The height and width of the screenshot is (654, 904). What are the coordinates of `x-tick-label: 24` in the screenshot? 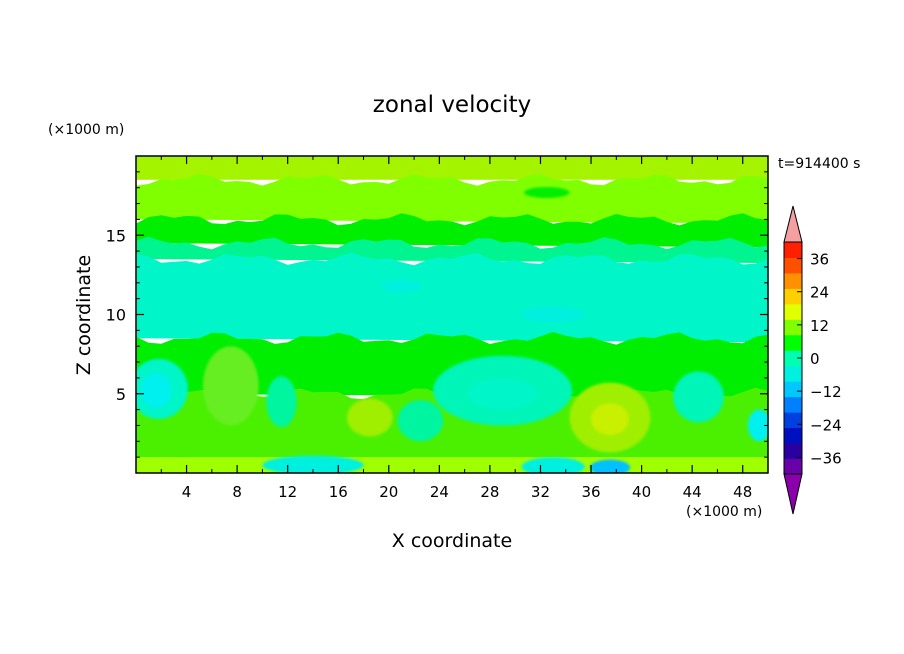 It's located at (439, 492).